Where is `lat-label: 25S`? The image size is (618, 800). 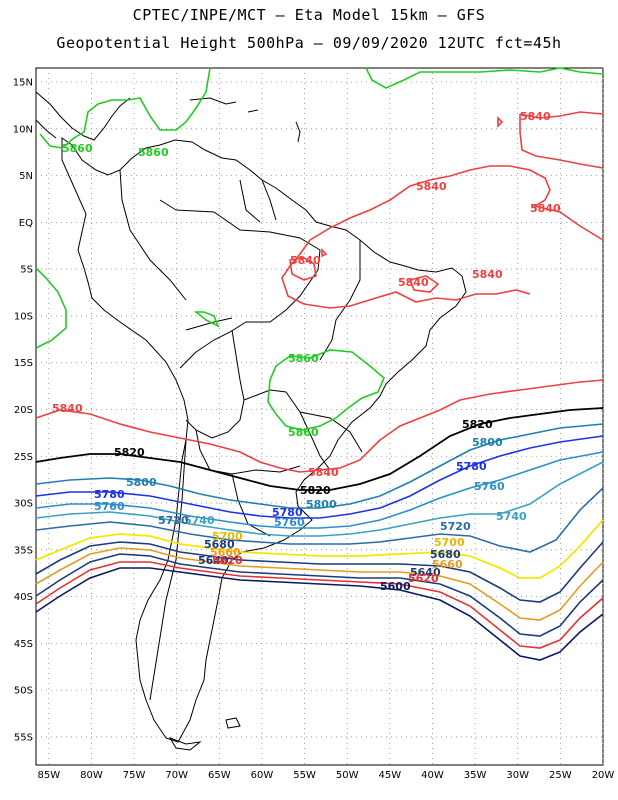 lat-label: 25S is located at coordinates (23, 457).